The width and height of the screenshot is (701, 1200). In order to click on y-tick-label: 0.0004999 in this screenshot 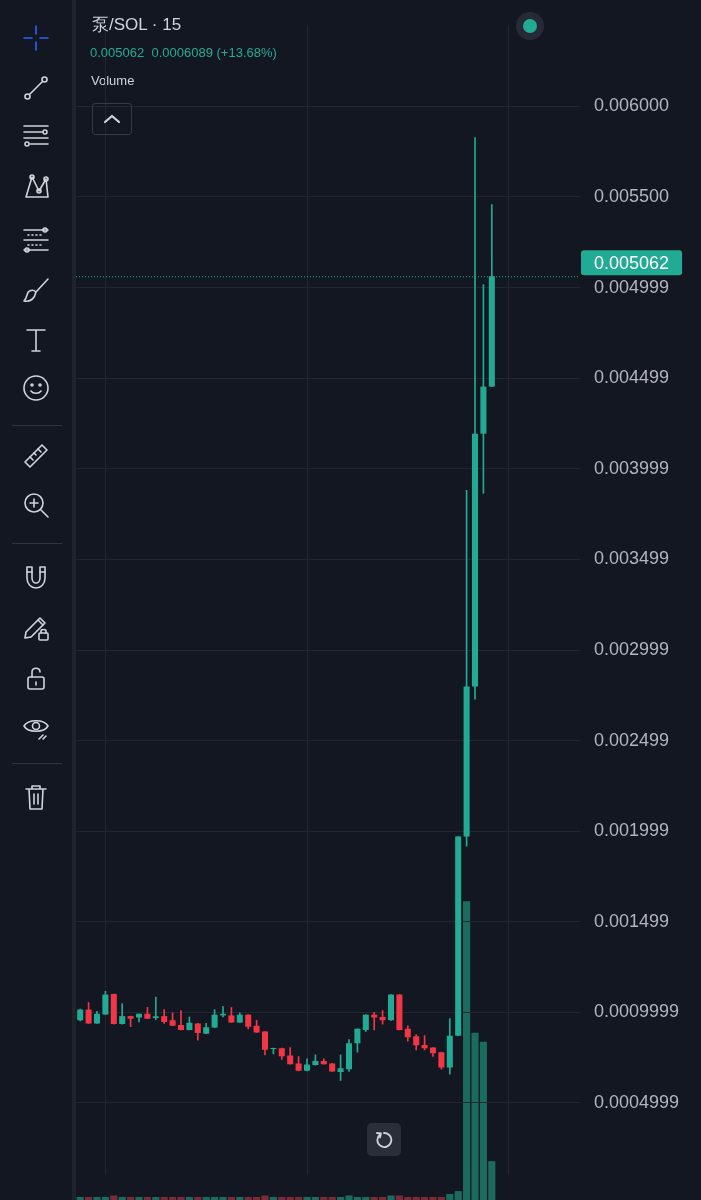, I will do `click(637, 1101)`.